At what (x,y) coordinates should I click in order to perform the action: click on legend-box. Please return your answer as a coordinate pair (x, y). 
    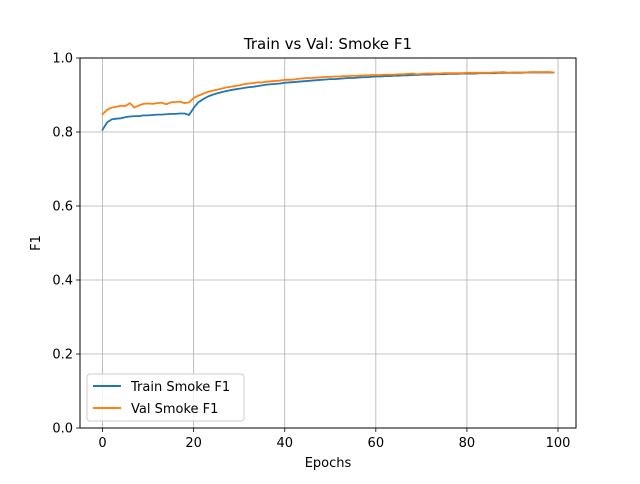
    Looking at the image, I should click on (165, 397).